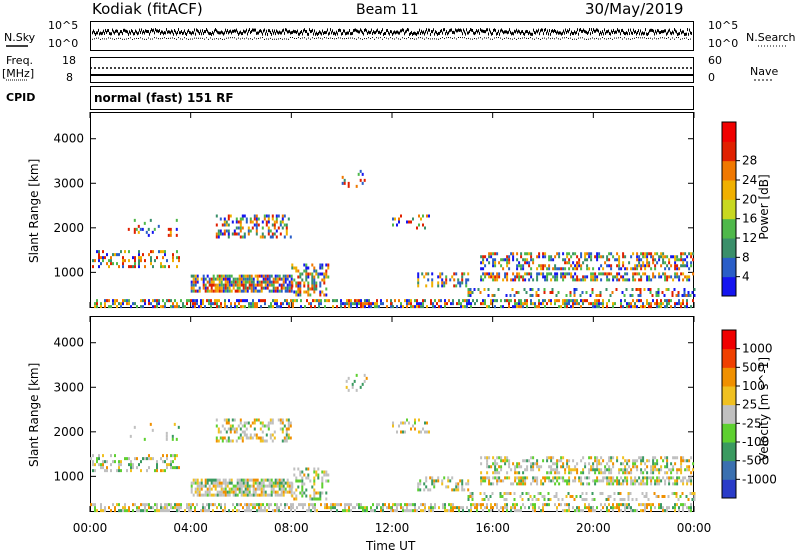  I want to click on colorbar-tick-label: 4, so click(746, 277).